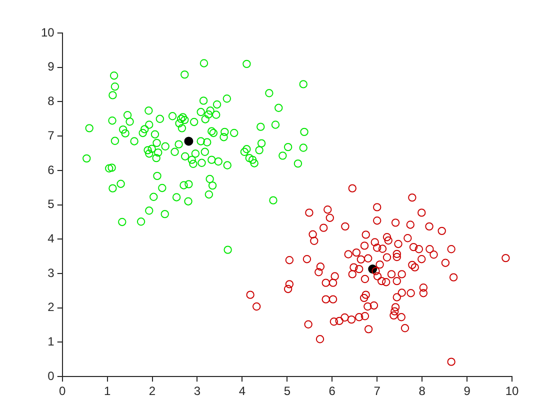 The image size is (560, 420). I want to click on y-tick-label: 0, so click(51, 375).